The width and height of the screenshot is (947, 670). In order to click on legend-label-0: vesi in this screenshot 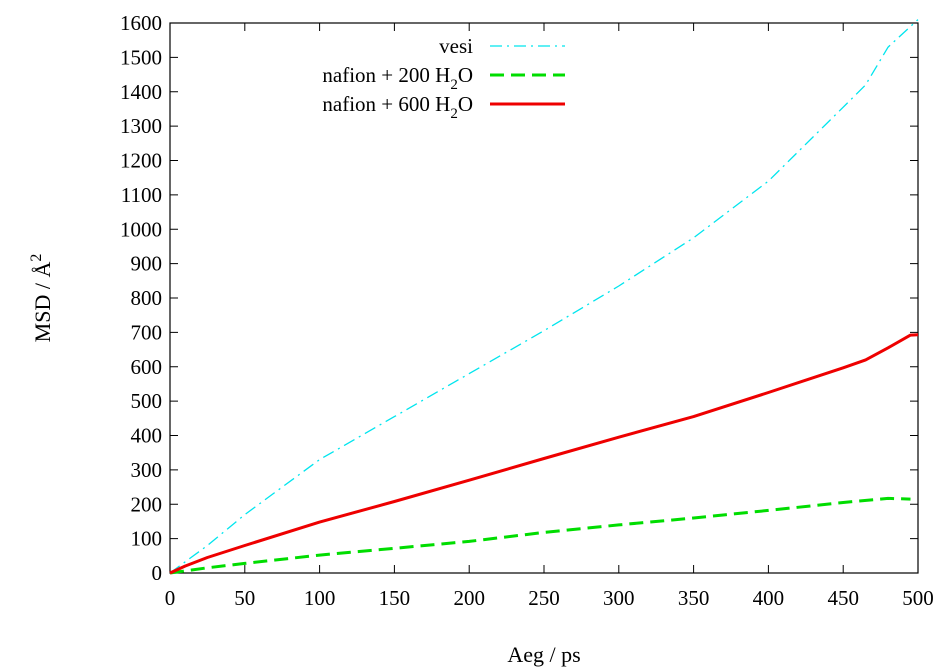, I will do `click(456, 46)`.